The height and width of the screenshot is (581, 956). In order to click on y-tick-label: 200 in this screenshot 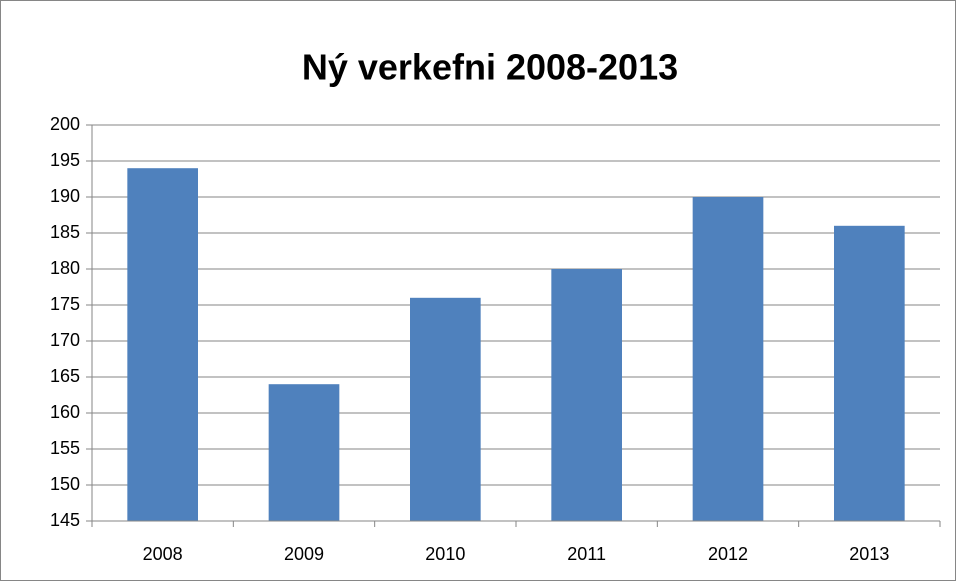, I will do `click(65, 124)`.